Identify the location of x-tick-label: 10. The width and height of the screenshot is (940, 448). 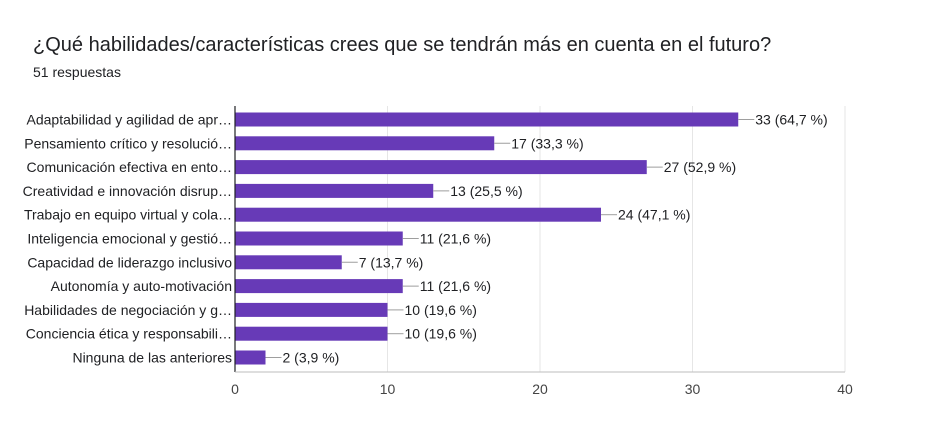
(388, 389).